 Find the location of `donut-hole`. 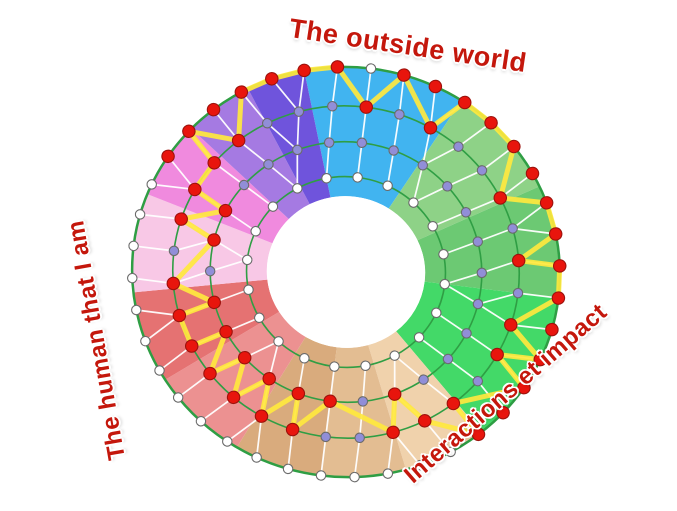

donut-hole is located at coordinates (346, 272).